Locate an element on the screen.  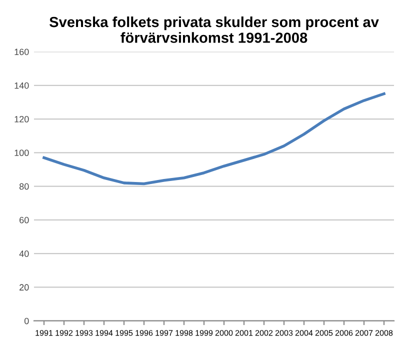
y-tick-label: 40 is located at coordinates (24, 253).